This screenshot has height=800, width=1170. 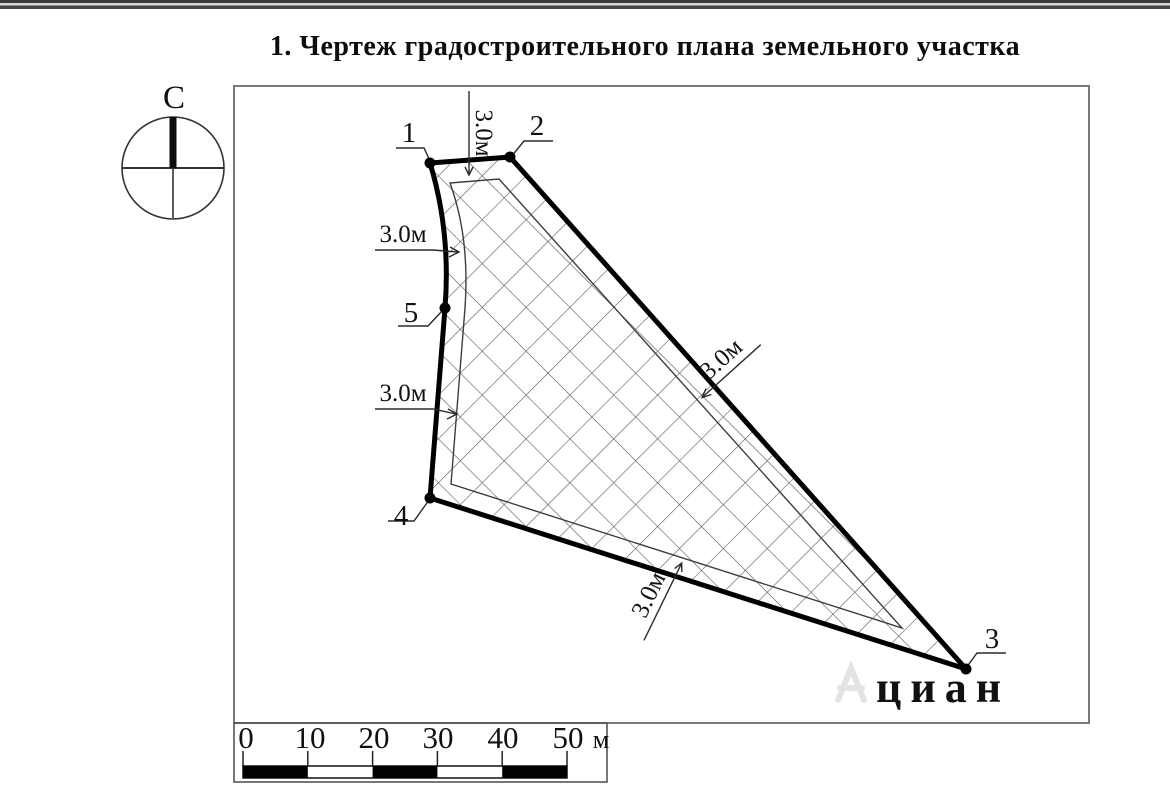 What do you see at coordinates (174, 98) in the screenshot?
I see `north-label: С` at bounding box center [174, 98].